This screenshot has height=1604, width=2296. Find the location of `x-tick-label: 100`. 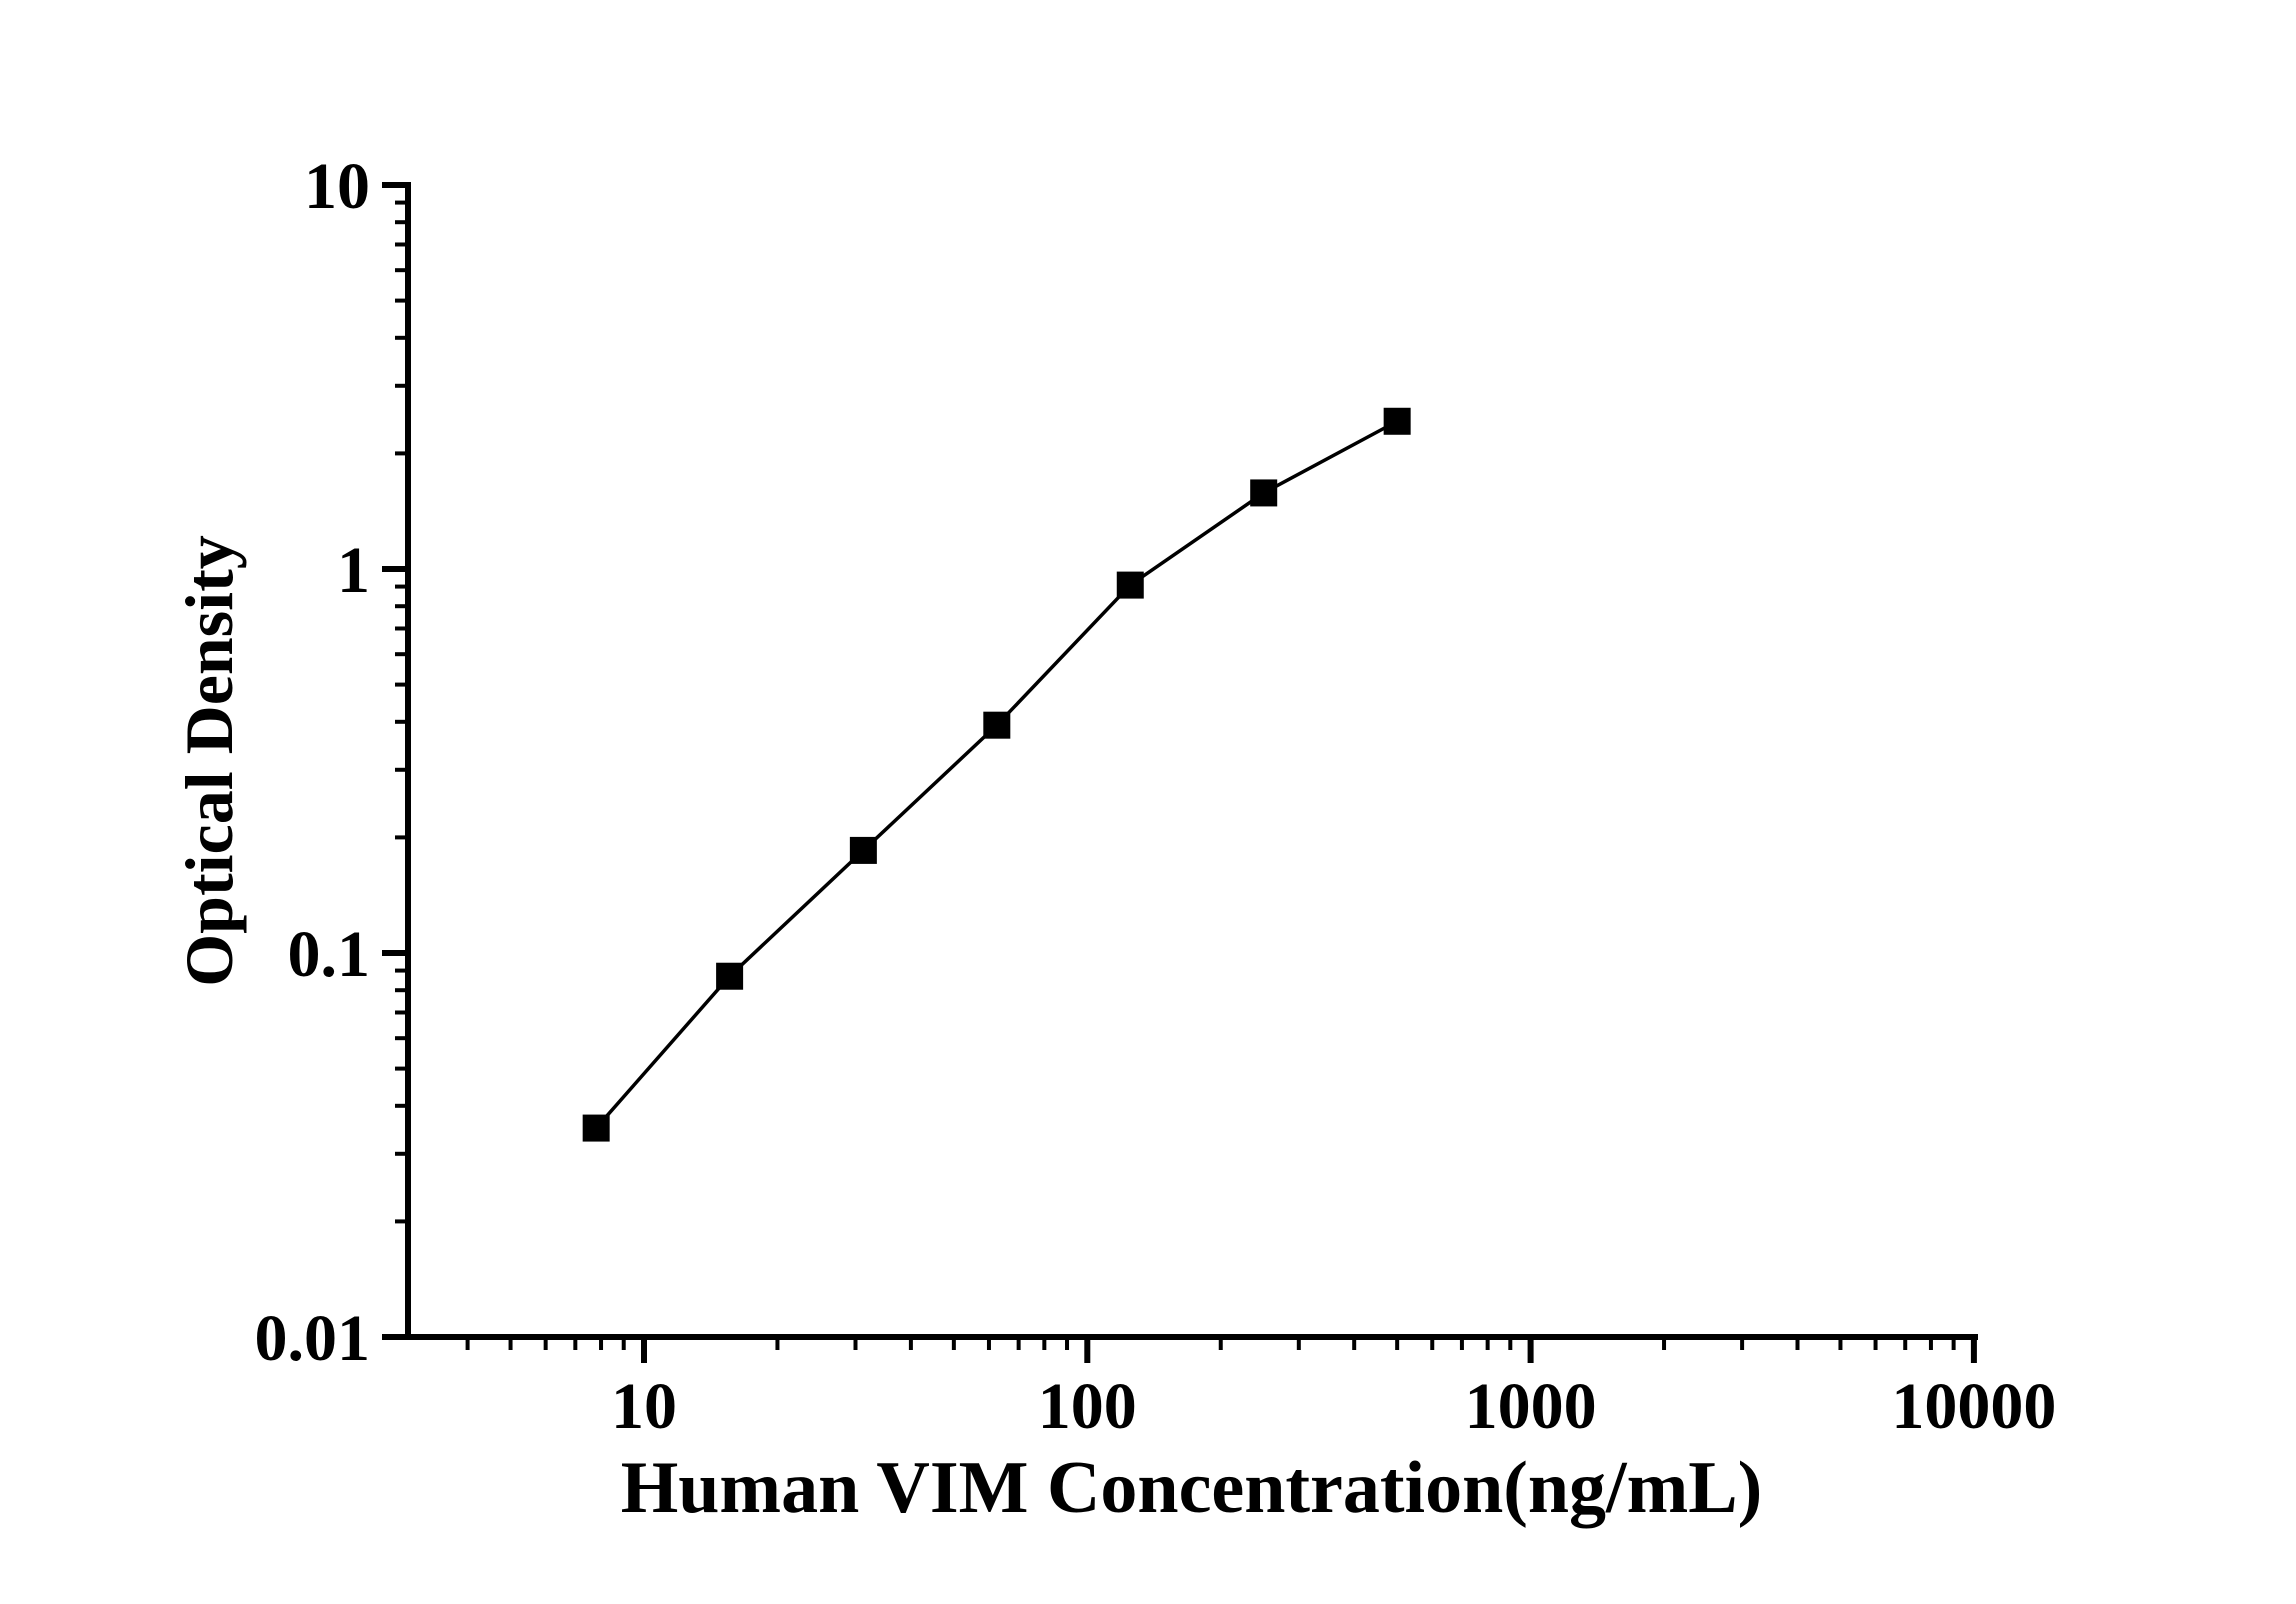

x-tick-label: 100 is located at coordinates (1087, 1406).